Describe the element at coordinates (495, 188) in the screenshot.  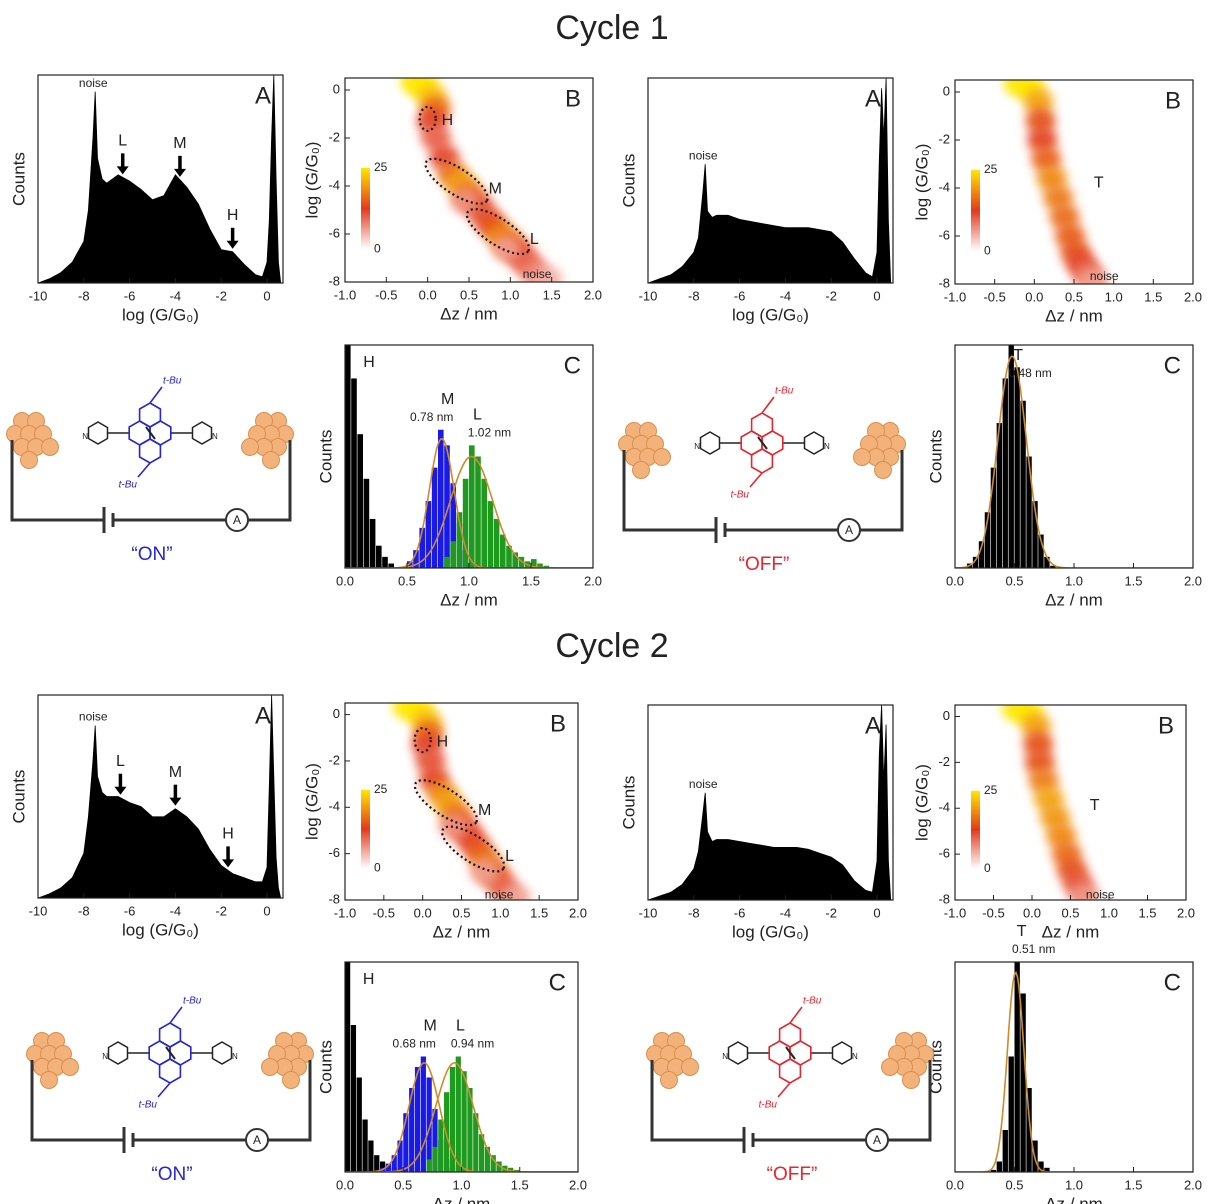
I see `region-label: M` at that location.